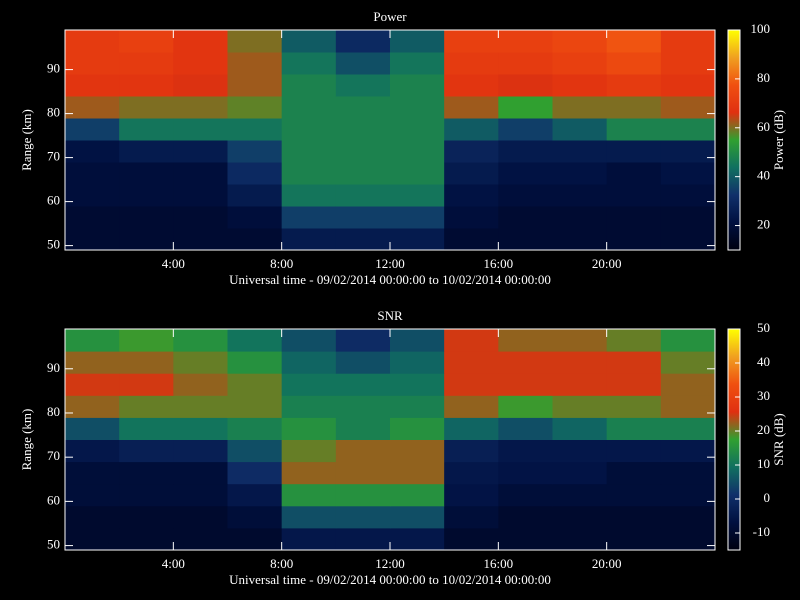  Describe the element at coordinates (281, 563) in the screenshot. I see `x-tick-label: 8:00` at that location.